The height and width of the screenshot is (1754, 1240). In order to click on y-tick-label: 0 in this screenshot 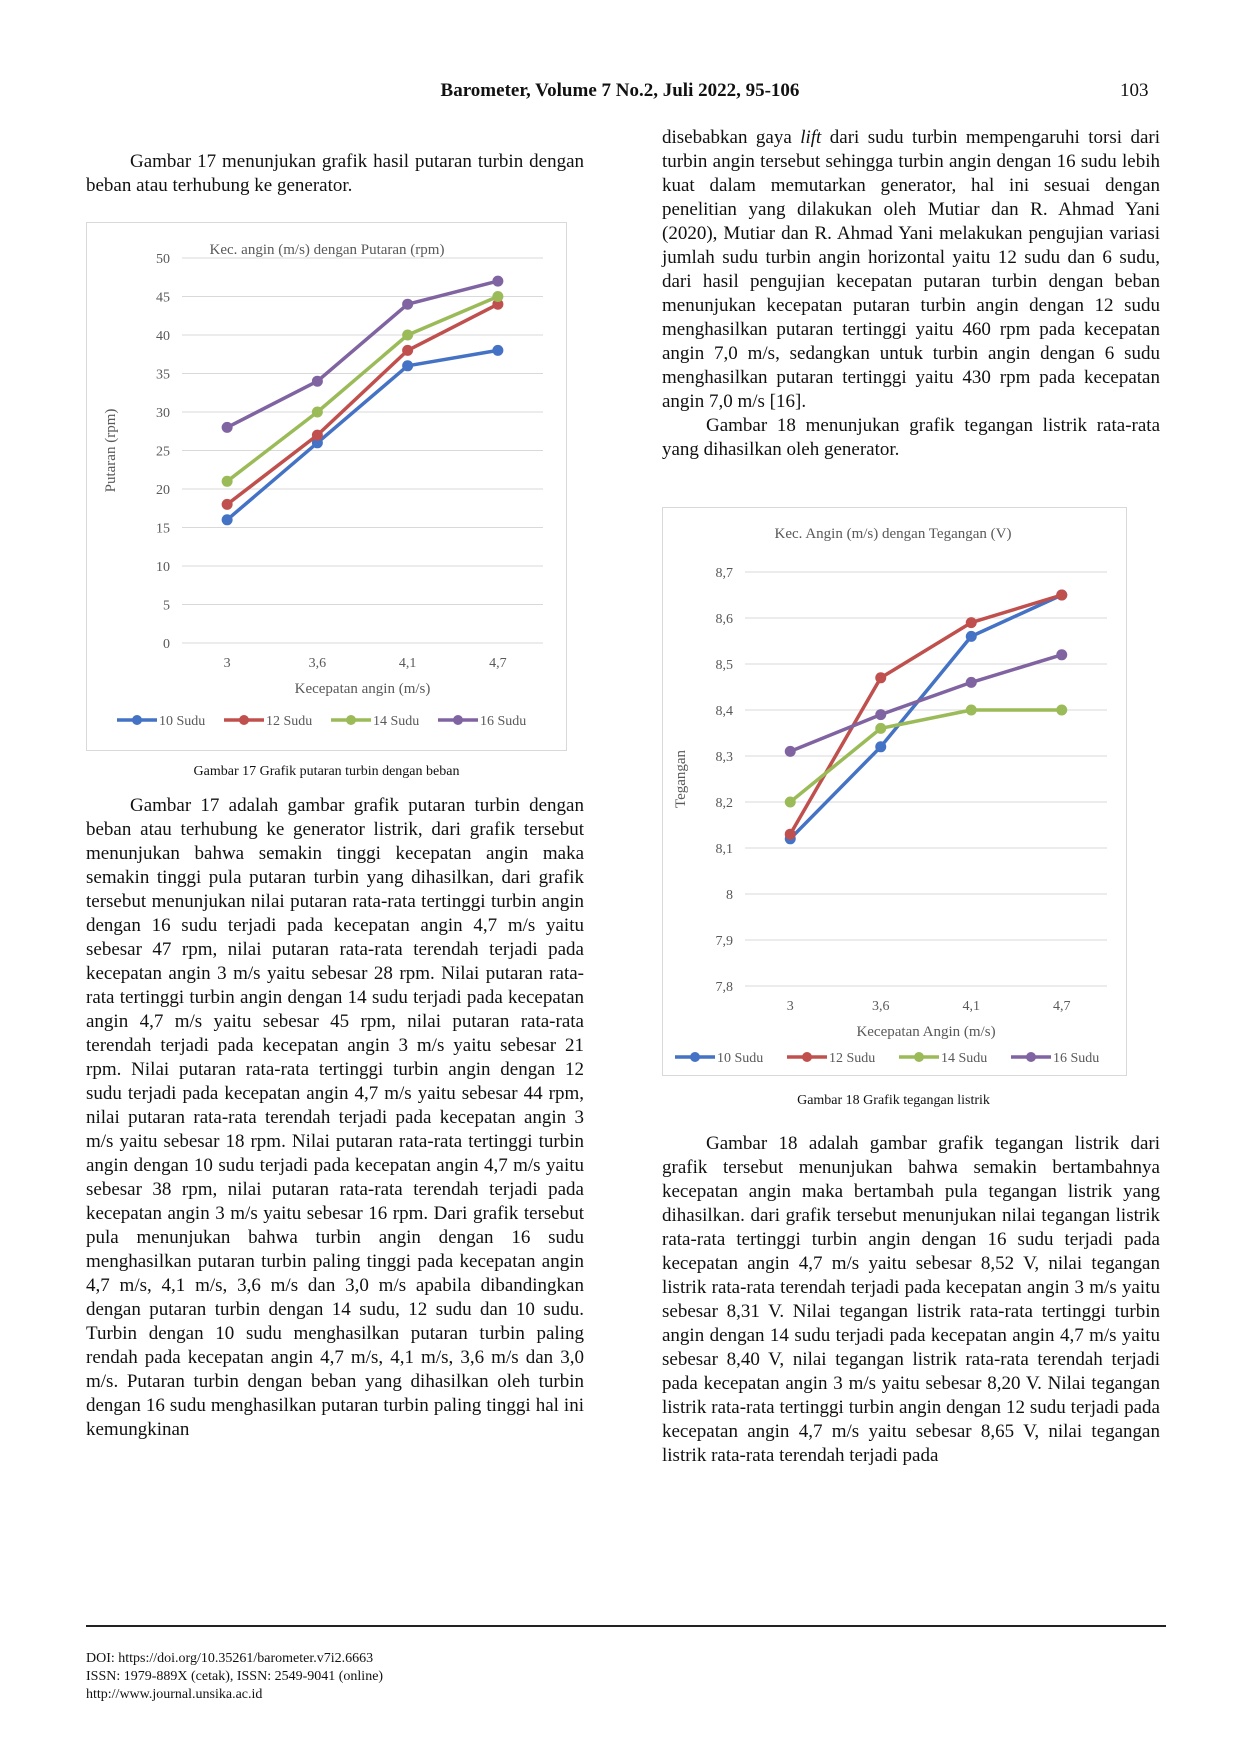, I will do `click(166, 644)`.